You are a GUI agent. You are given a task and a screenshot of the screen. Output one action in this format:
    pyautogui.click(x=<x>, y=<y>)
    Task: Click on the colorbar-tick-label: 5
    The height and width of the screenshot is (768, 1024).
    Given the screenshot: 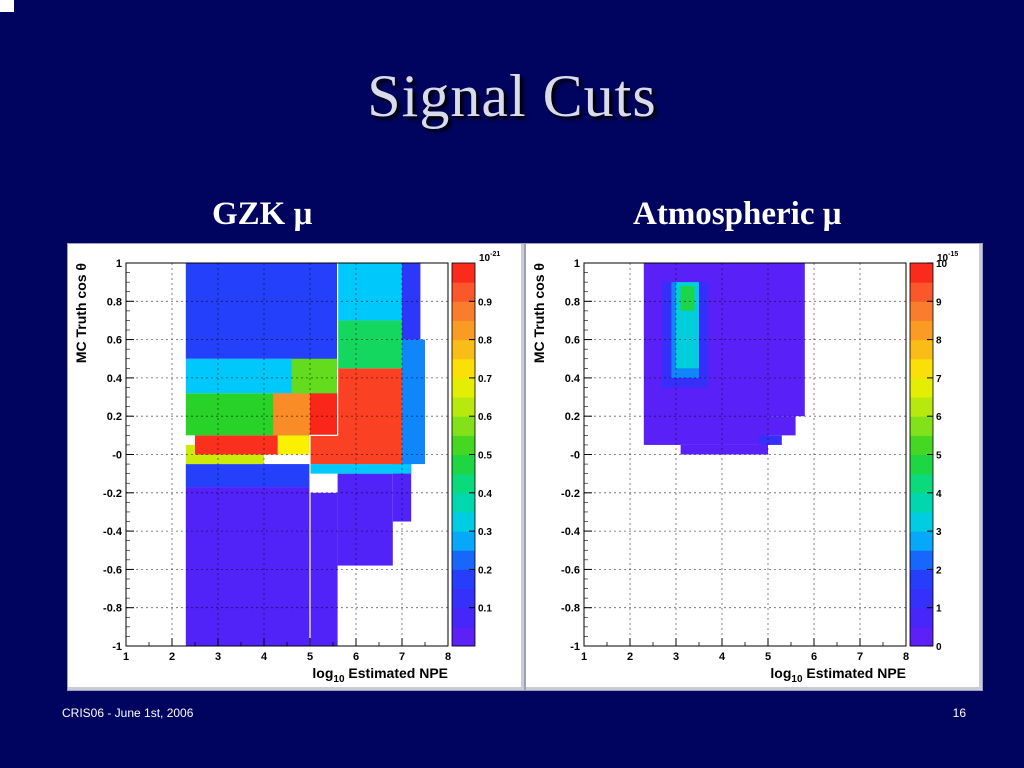 What is the action you would take?
    pyautogui.click(x=939, y=456)
    